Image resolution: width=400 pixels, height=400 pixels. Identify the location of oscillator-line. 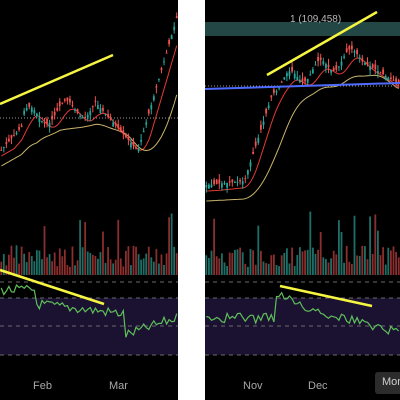
(89, 311).